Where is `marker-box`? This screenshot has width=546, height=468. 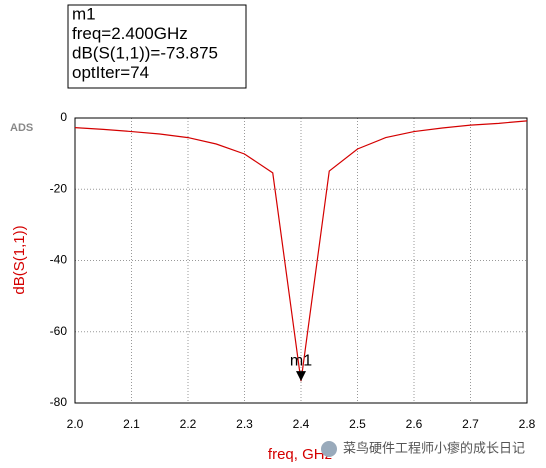 marker-box is located at coordinates (157, 46).